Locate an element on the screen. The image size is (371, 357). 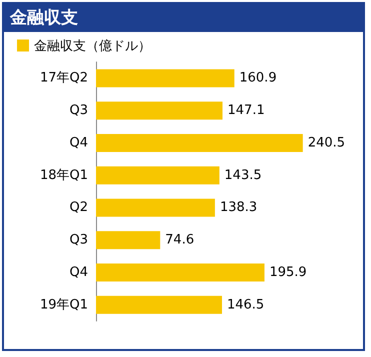
data-label: 195.9 is located at coordinates (288, 272).